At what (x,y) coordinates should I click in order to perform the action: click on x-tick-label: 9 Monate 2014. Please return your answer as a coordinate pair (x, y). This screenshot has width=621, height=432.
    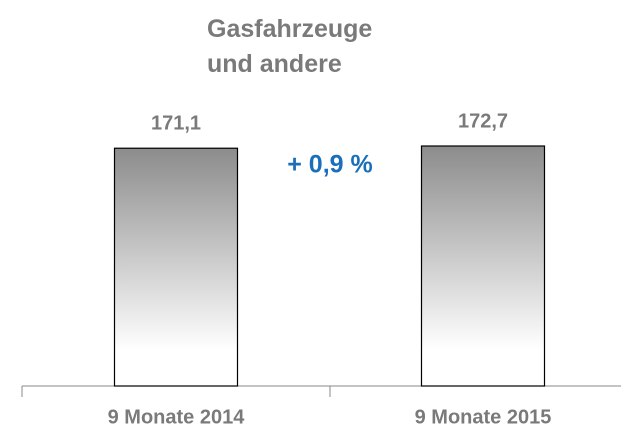
    Looking at the image, I should click on (177, 417).